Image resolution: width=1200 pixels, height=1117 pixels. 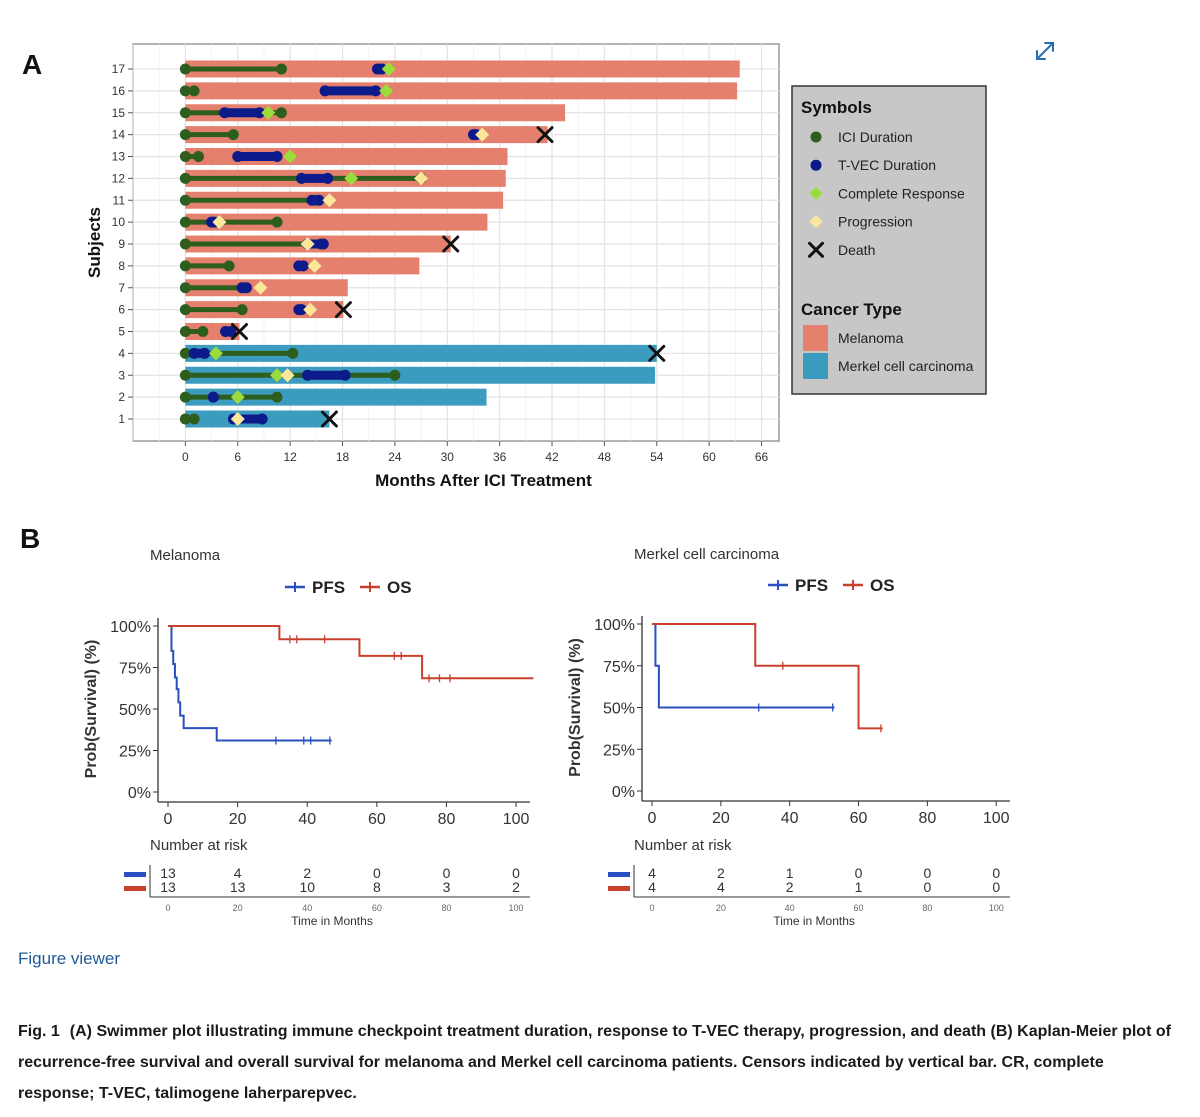 What do you see at coordinates (69, 958) in the screenshot?
I see `figure-viewer-link: Figure viewer` at bounding box center [69, 958].